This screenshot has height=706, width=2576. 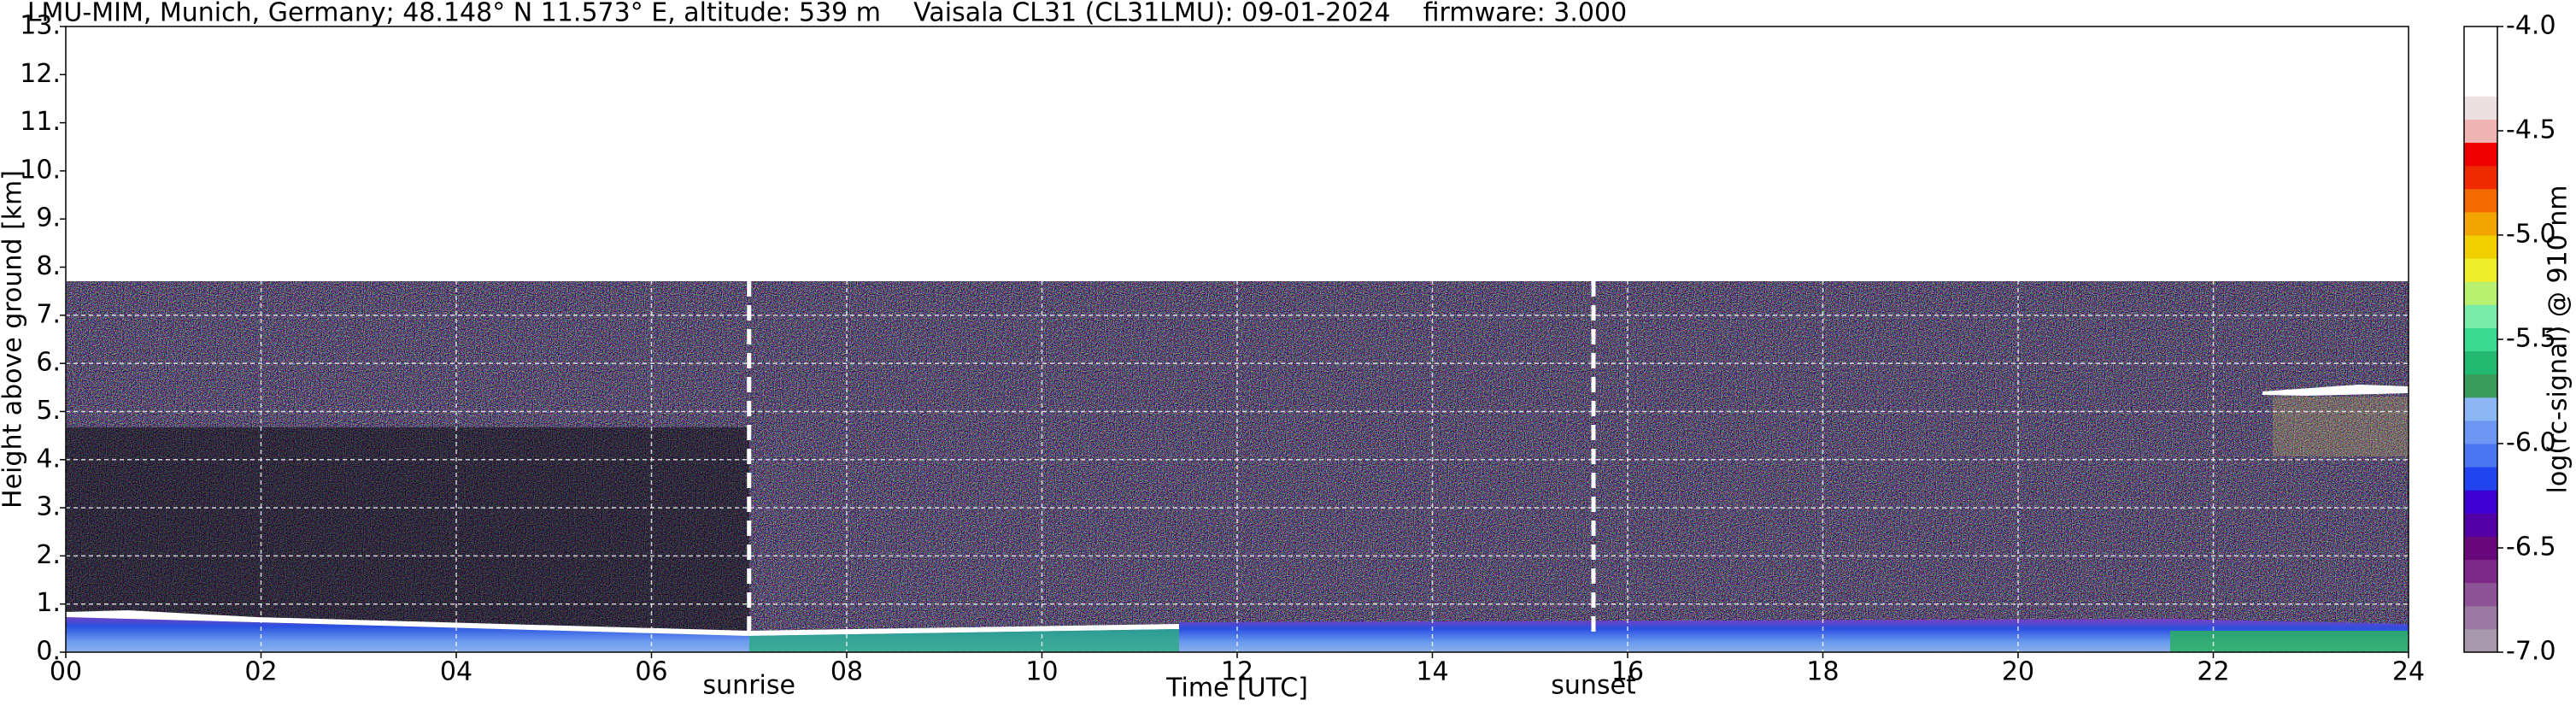 What do you see at coordinates (48, 266) in the screenshot?
I see `y-tick-label: 8.` at bounding box center [48, 266].